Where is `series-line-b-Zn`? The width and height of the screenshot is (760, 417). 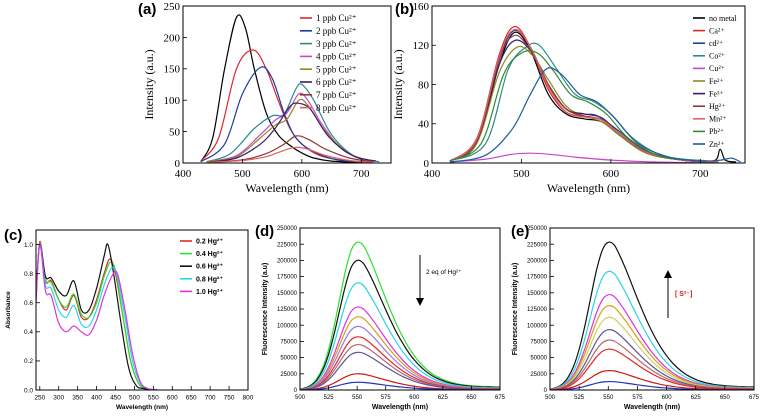
series-line-b-Zn is located at coordinates (595, 115).